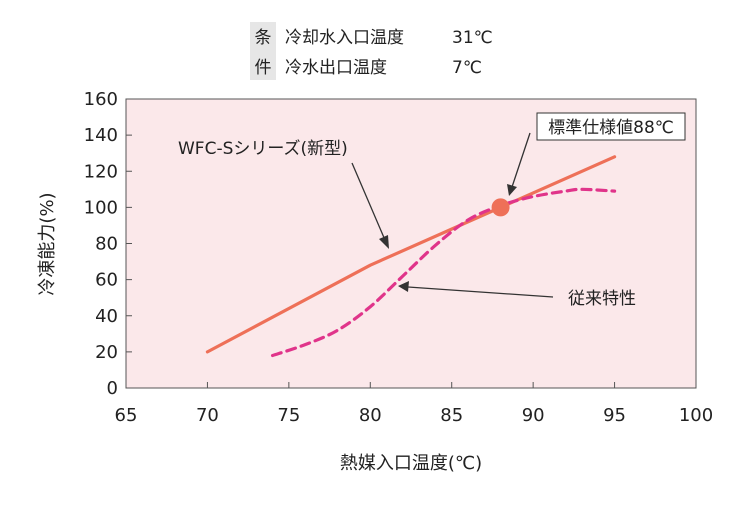  What do you see at coordinates (414, 404) in the screenshot?
I see `x-axis-ticks: 65 70 75 80 85 90 95 100` at bounding box center [414, 404].